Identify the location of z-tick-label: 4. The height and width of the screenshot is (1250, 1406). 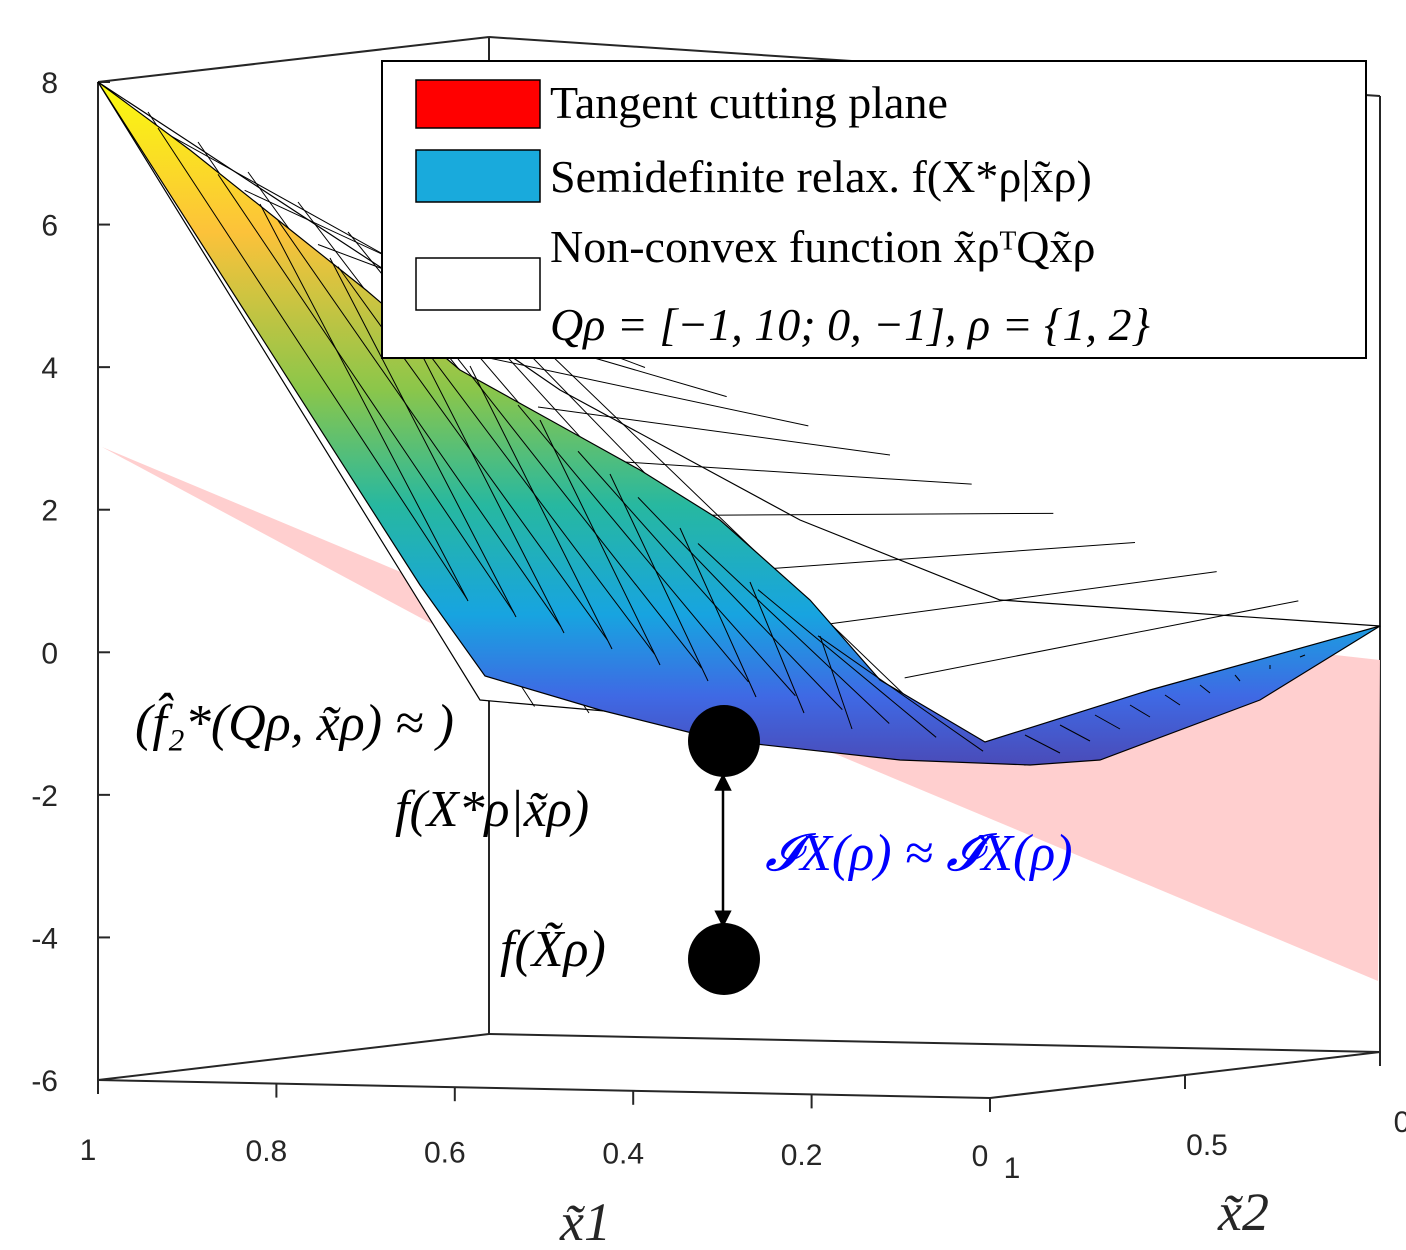
(49, 368).